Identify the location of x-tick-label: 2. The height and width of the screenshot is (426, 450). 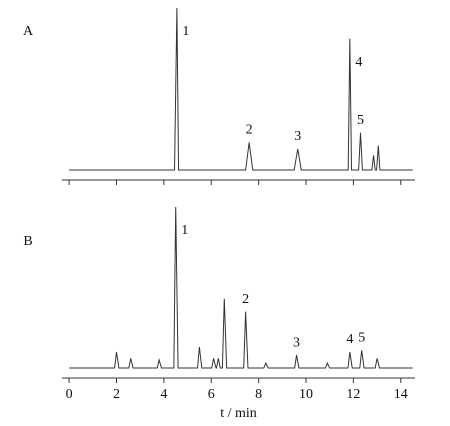
(116, 394).